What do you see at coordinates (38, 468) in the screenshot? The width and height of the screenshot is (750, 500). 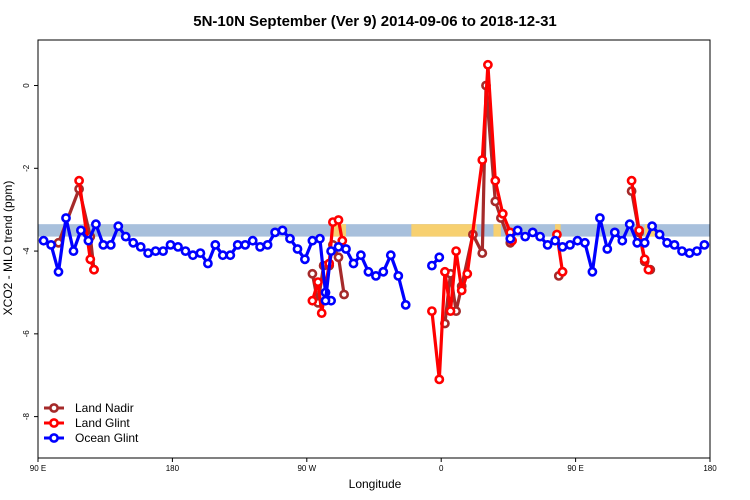 I see `x-tick-label: 90 E` at bounding box center [38, 468].